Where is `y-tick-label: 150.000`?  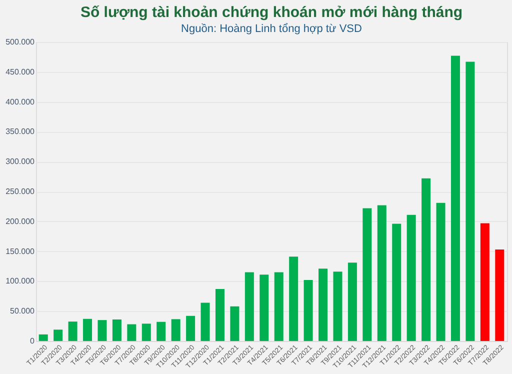
y-tick-label: 150.000 is located at coordinates (21, 251).